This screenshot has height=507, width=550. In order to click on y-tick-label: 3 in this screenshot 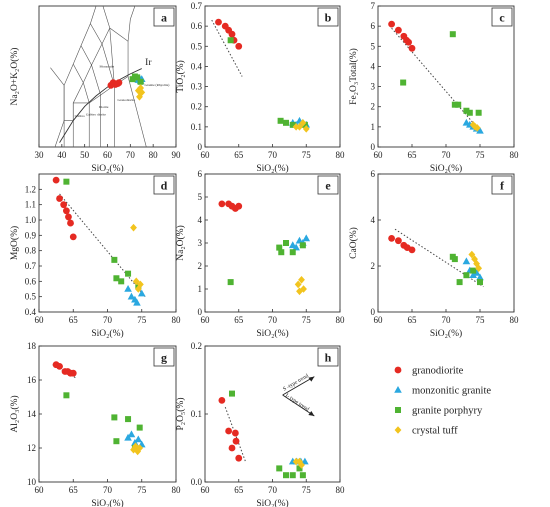, I will do `click(373, 87)`.